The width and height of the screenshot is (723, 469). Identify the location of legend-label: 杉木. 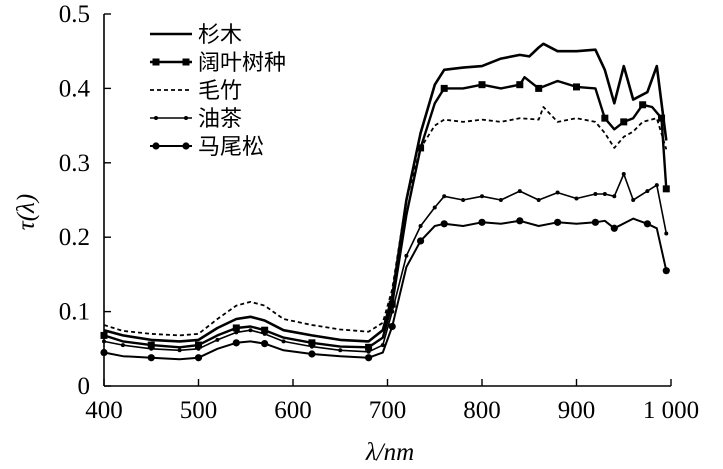
(220, 35).